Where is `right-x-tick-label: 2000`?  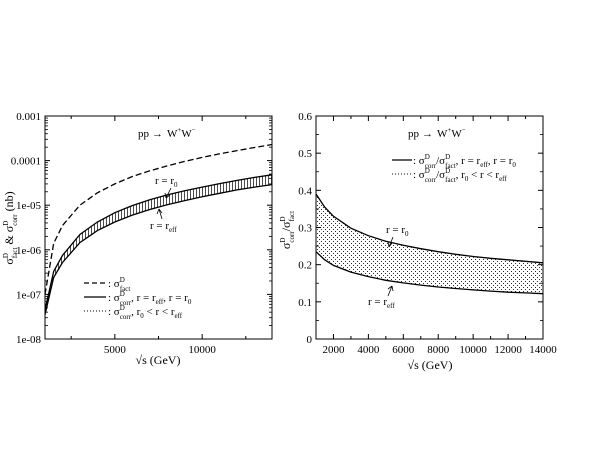
right-x-tick-label: 2000 is located at coordinates (333, 350).